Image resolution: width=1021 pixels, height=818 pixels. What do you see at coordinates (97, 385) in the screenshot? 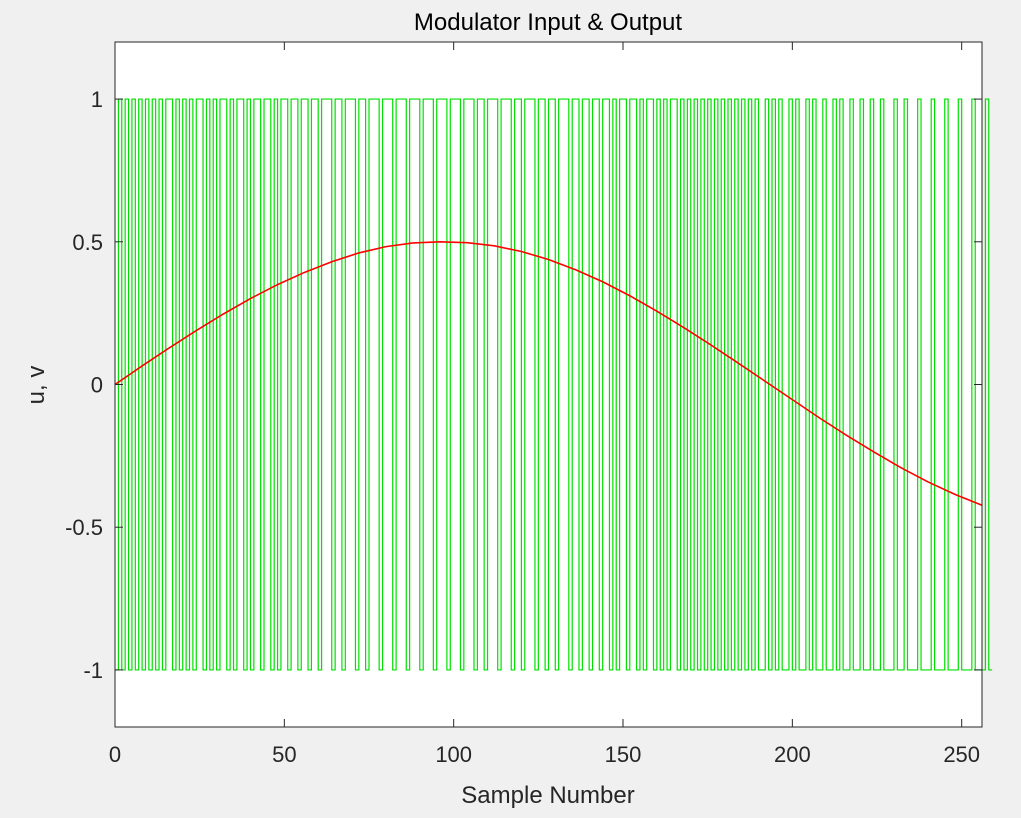
I see `y-tick-label: 0` at bounding box center [97, 385].